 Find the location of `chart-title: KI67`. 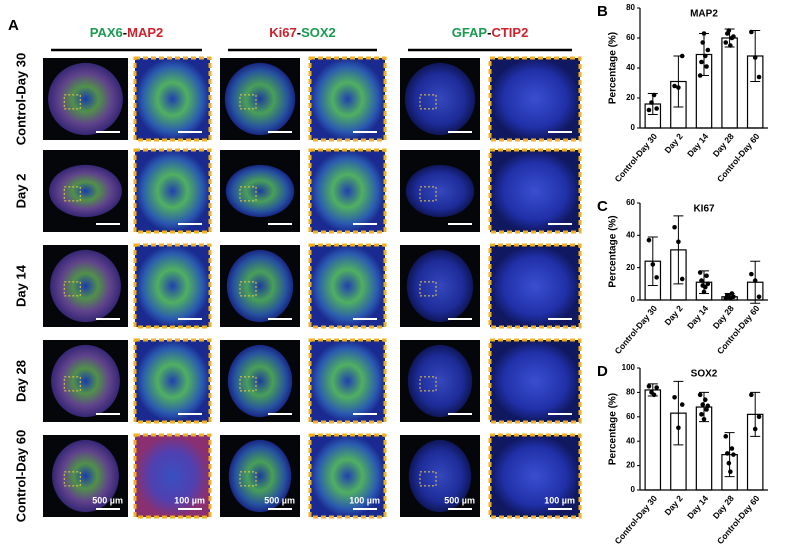

chart-title: KI67 is located at coordinates (704, 209).